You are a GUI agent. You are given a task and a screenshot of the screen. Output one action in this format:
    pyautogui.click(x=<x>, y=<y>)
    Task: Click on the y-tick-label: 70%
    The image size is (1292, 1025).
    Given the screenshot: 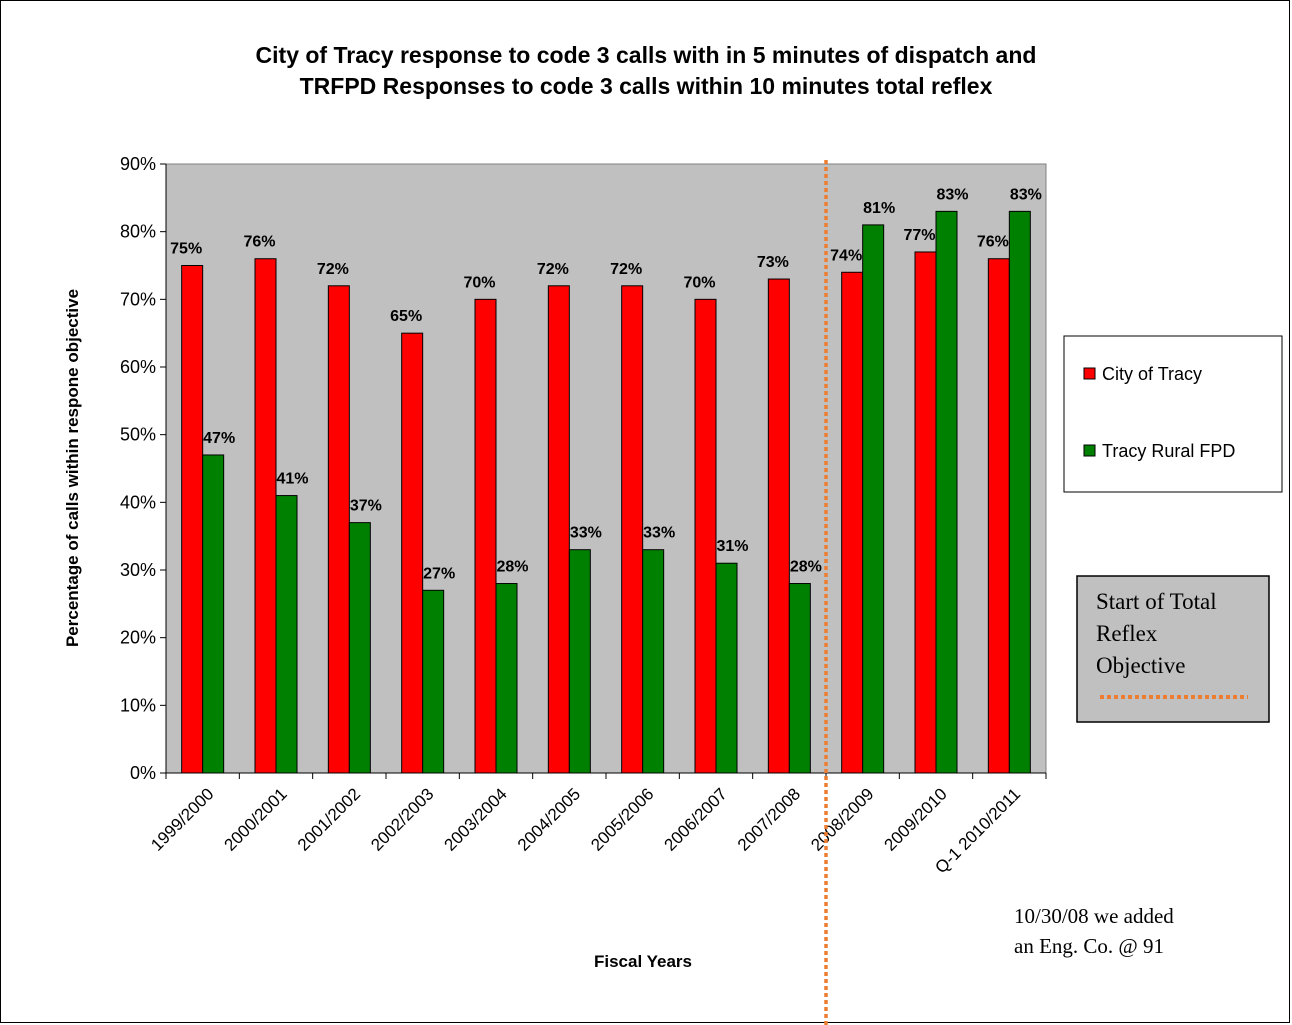 What is the action you would take?
    pyautogui.click(x=138, y=299)
    